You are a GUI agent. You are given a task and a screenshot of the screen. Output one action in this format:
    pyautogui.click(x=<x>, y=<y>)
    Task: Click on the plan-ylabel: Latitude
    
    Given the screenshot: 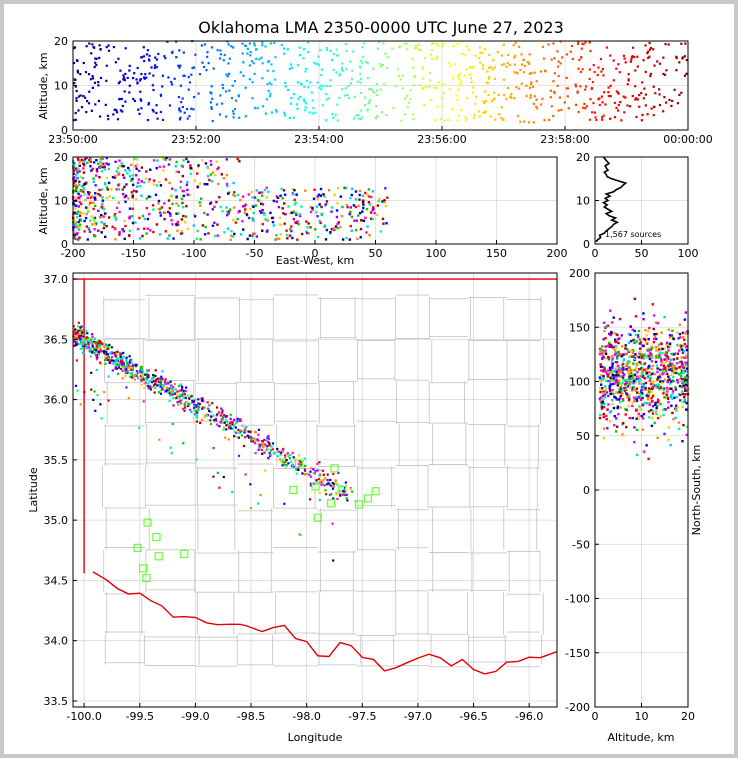 What is the action you would take?
    pyautogui.click(x=33, y=490)
    